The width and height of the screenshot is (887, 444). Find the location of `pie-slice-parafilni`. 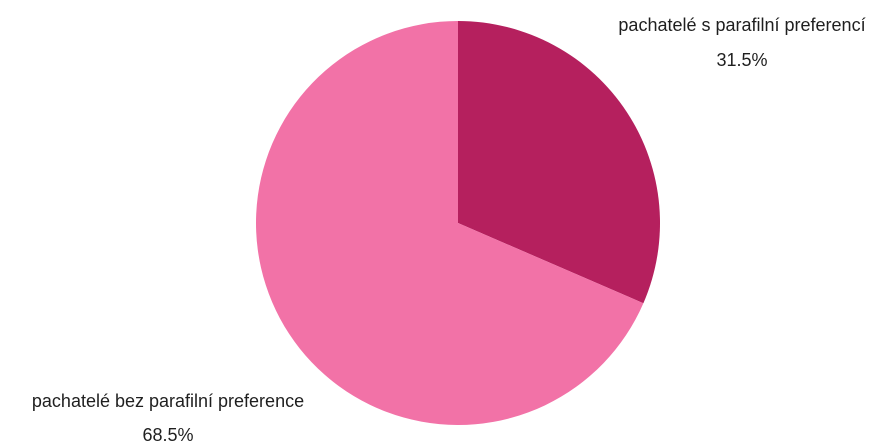

pie-slice-parafilni is located at coordinates (559, 162).